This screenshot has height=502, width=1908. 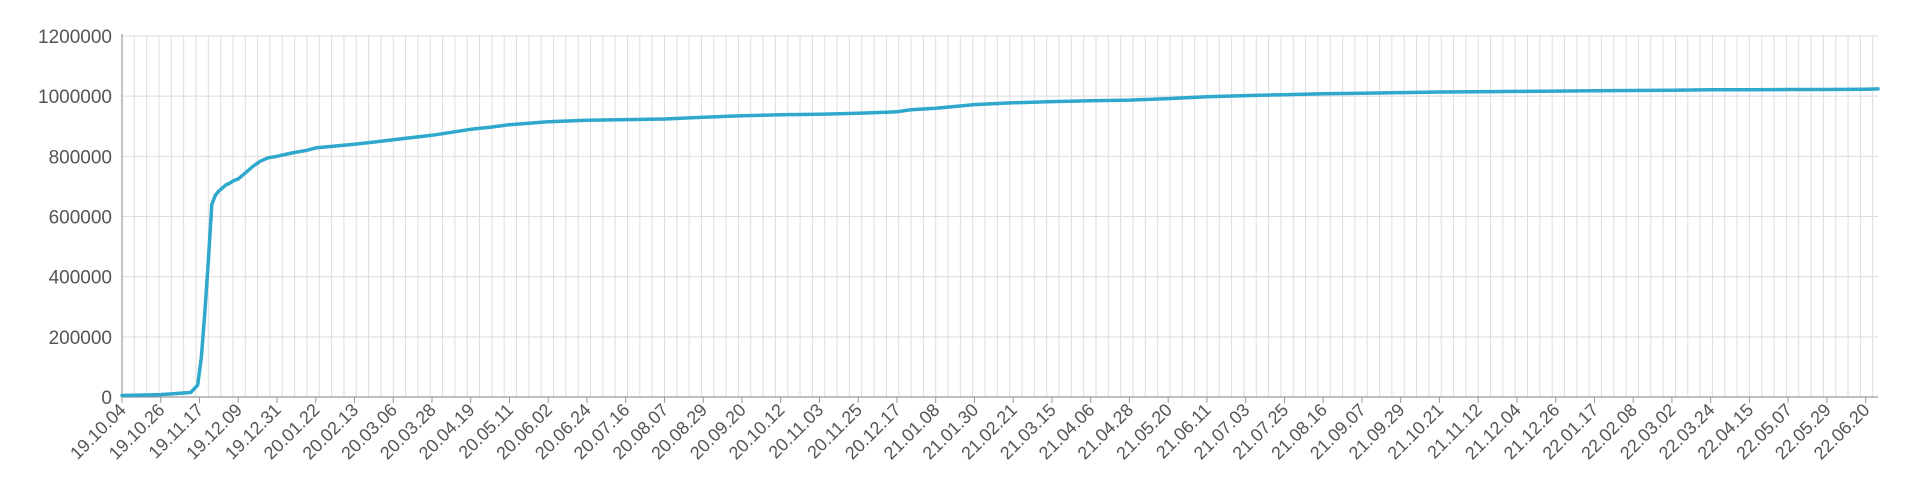 I want to click on y-axis-ticks: 0 200000 400000 600000 800000 1000000 1200000, so click(x=75, y=218).